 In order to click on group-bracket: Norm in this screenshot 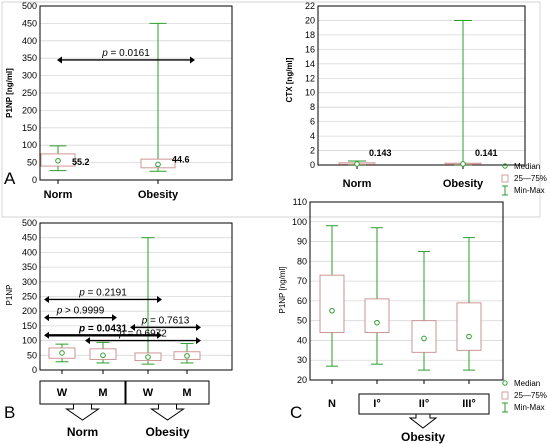, I will do `click(82, 409)`.